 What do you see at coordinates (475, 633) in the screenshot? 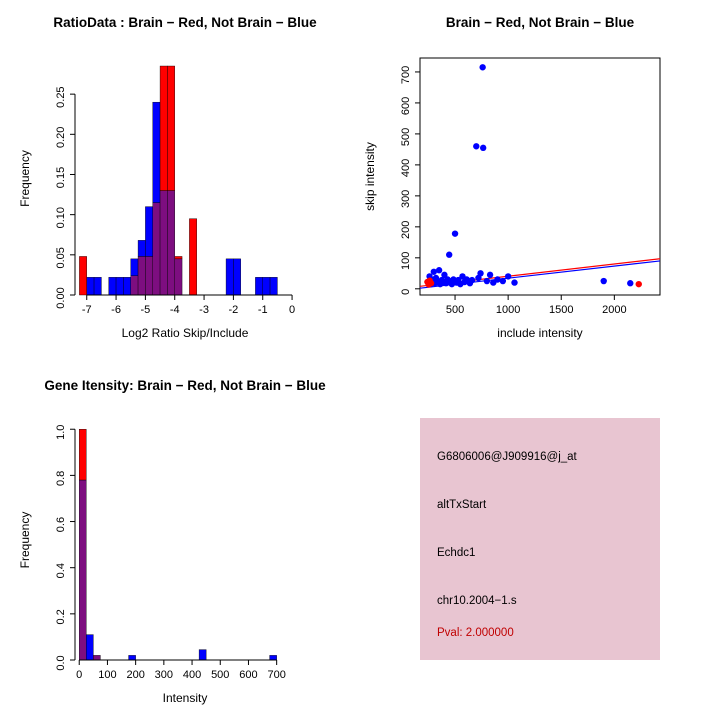
I see `info-pval: Pval: 2.000000` at bounding box center [475, 633].